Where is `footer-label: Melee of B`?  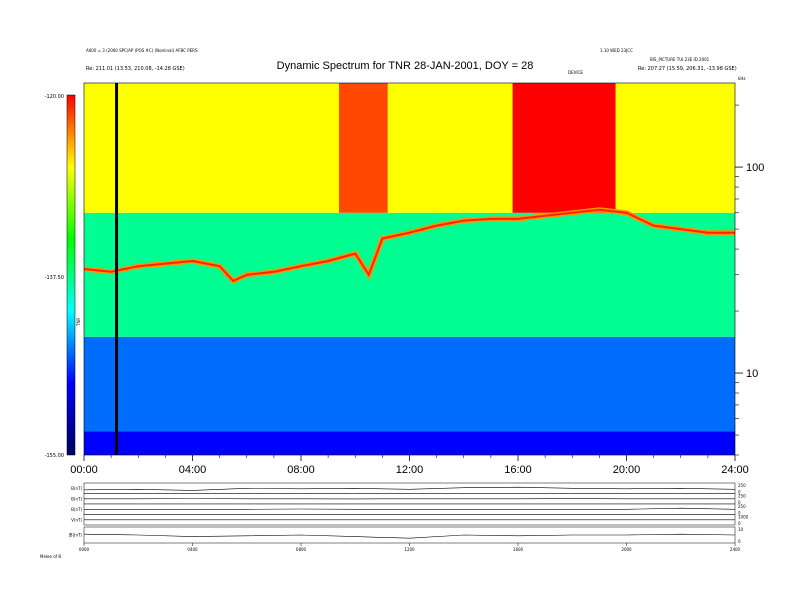 footer-label: Melee of B is located at coordinates (50, 556).